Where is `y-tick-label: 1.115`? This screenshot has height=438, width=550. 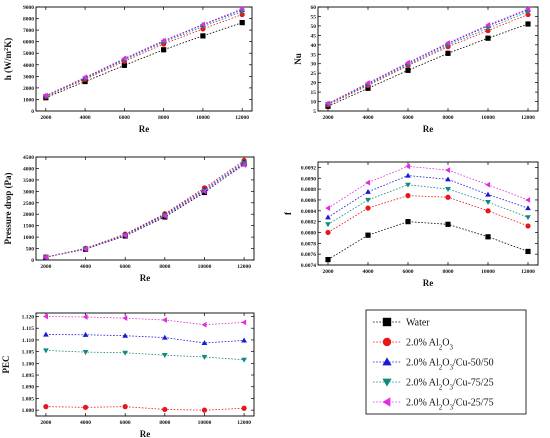
y-tick-label: 1.115 is located at coordinates (28, 329).